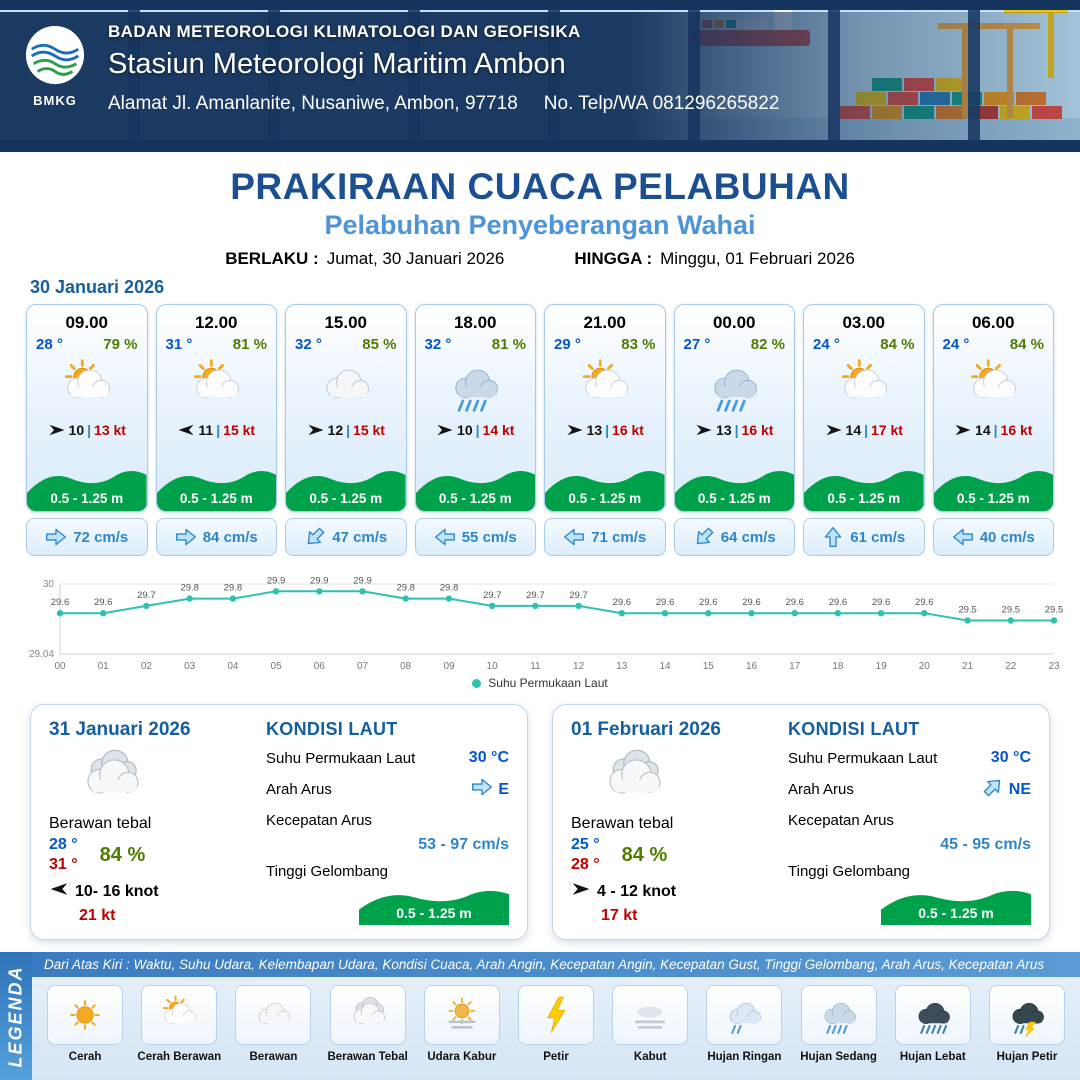 The height and width of the screenshot is (1080, 1080). I want to click on legend-item-label: Berawan, so click(273, 1057).